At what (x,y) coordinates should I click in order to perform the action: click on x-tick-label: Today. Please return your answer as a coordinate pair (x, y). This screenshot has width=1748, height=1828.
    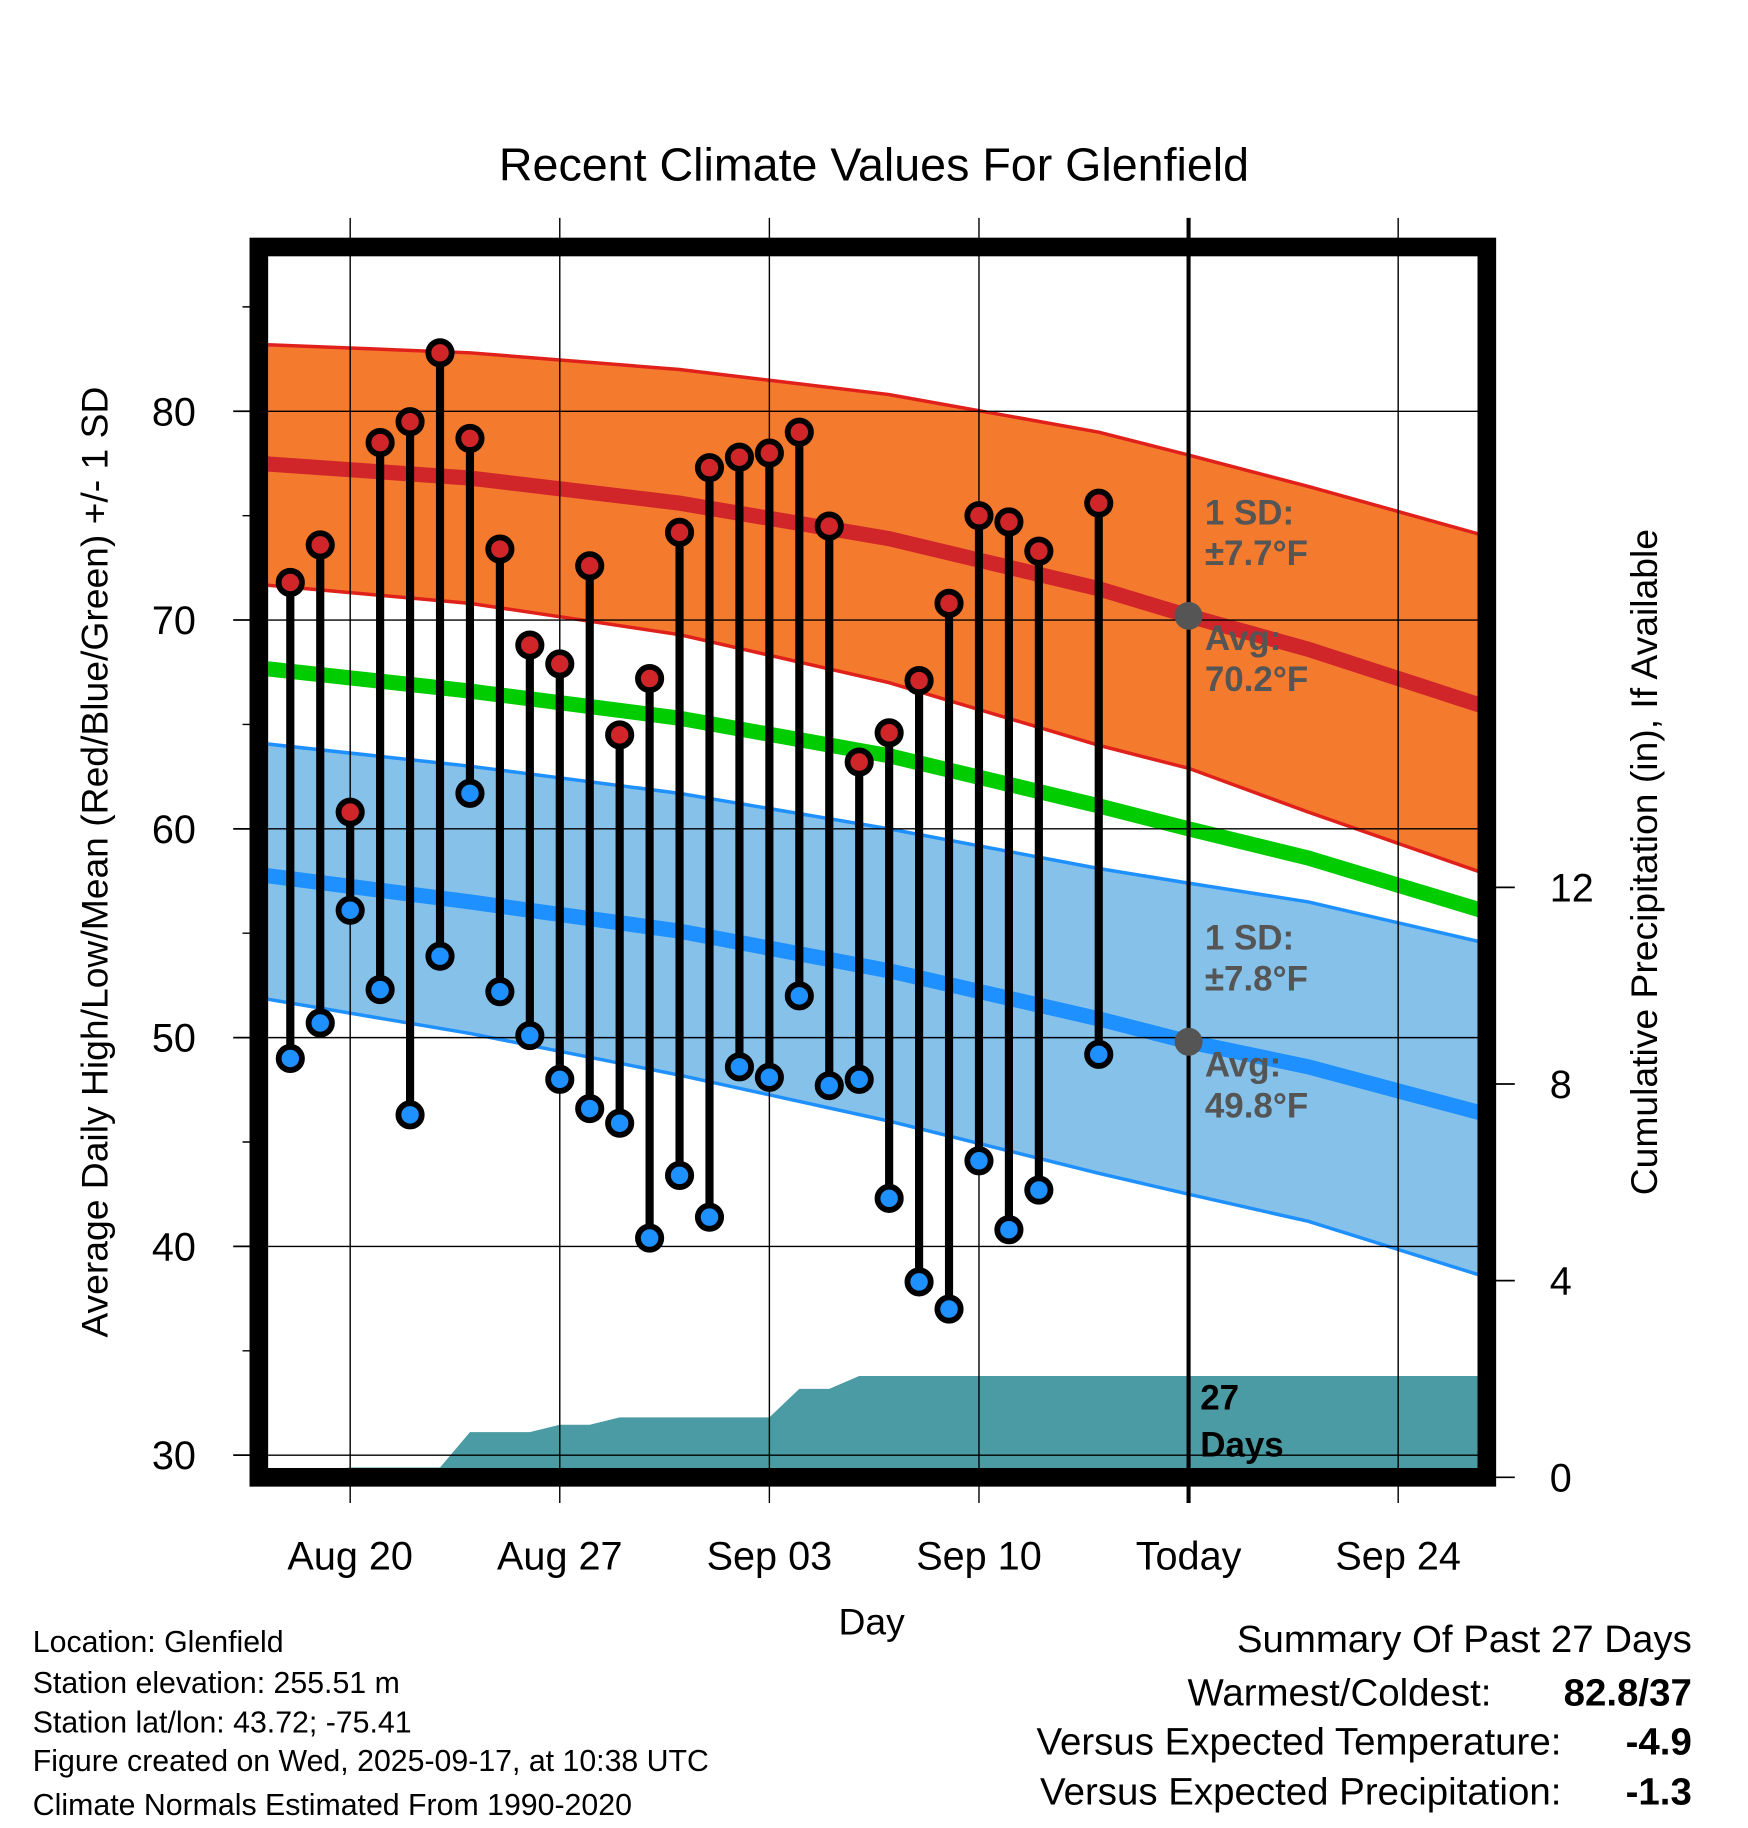
    Looking at the image, I should click on (1189, 1556).